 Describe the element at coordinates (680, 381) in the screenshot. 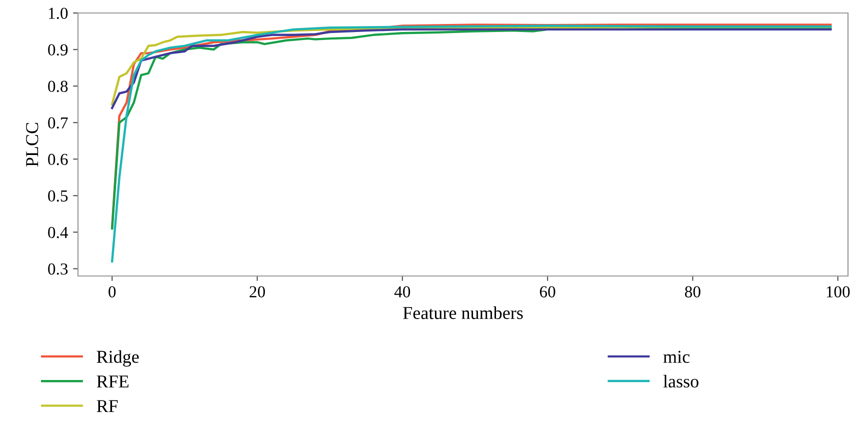

I see `legend-label: lasso` at that location.